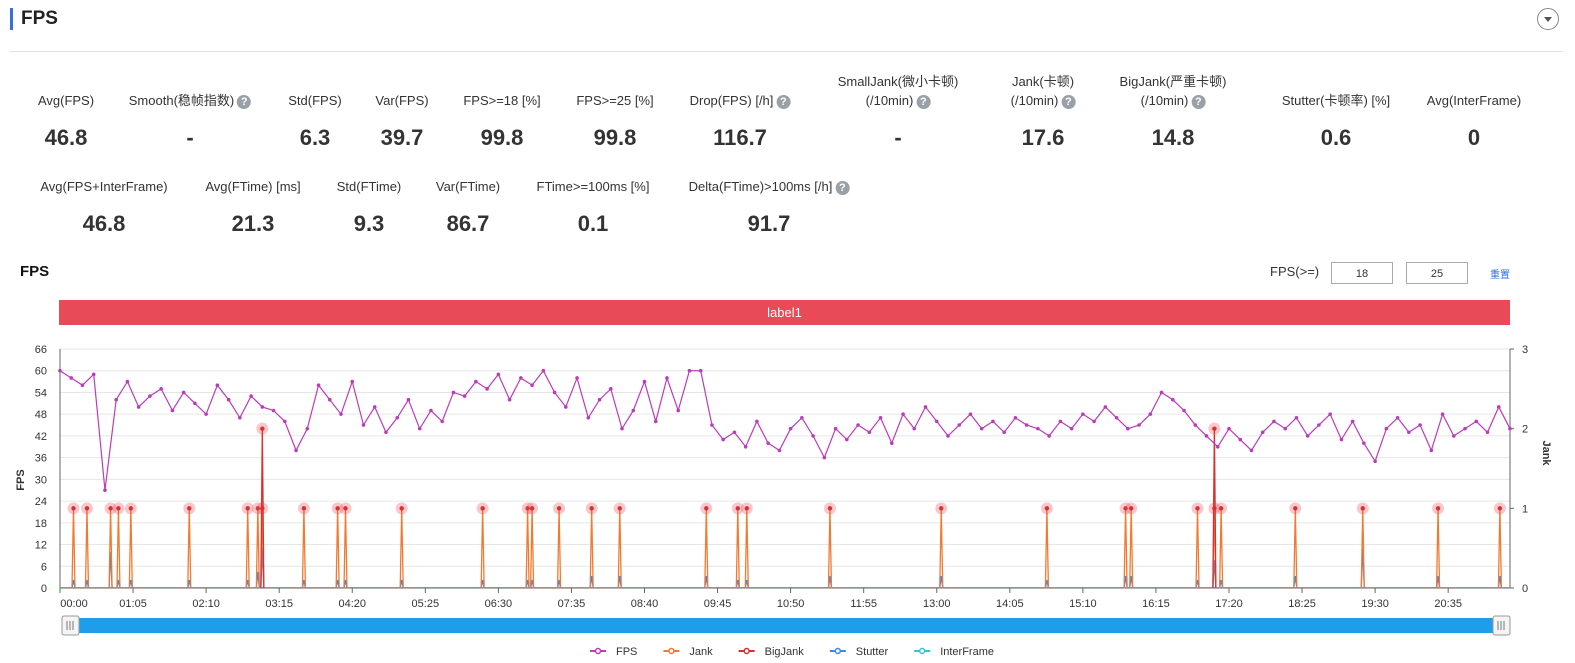 The width and height of the screenshot is (1575, 663). I want to click on metric-label: Var(FTime), so click(468, 186).